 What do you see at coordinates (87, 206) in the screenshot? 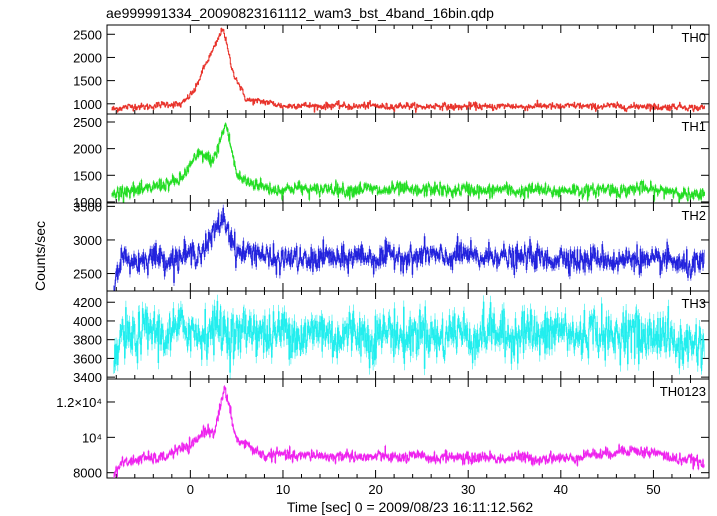
I see `y-tick-label: 3500` at bounding box center [87, 206].